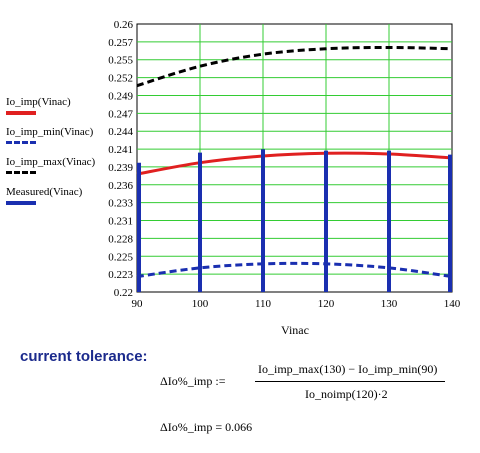  I want to click on series-line-io-imp-max-vinac, so click(294, 66).